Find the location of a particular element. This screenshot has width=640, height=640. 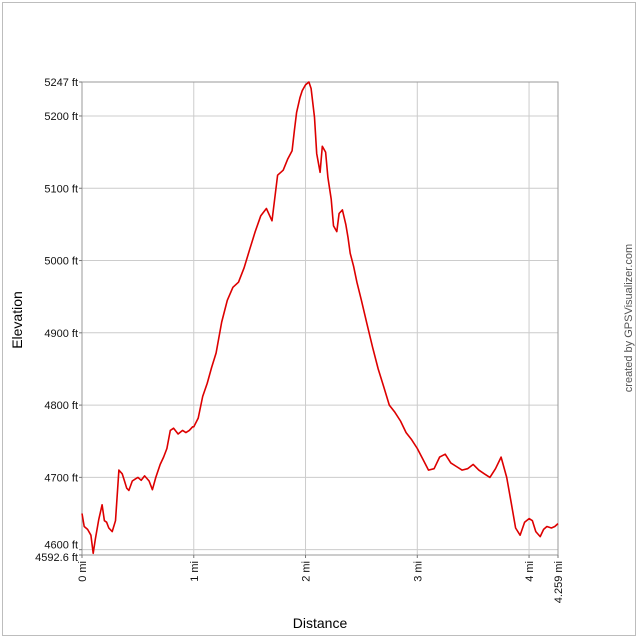

y-tick-label: 5000 ft is located at coordinates (61, 262).